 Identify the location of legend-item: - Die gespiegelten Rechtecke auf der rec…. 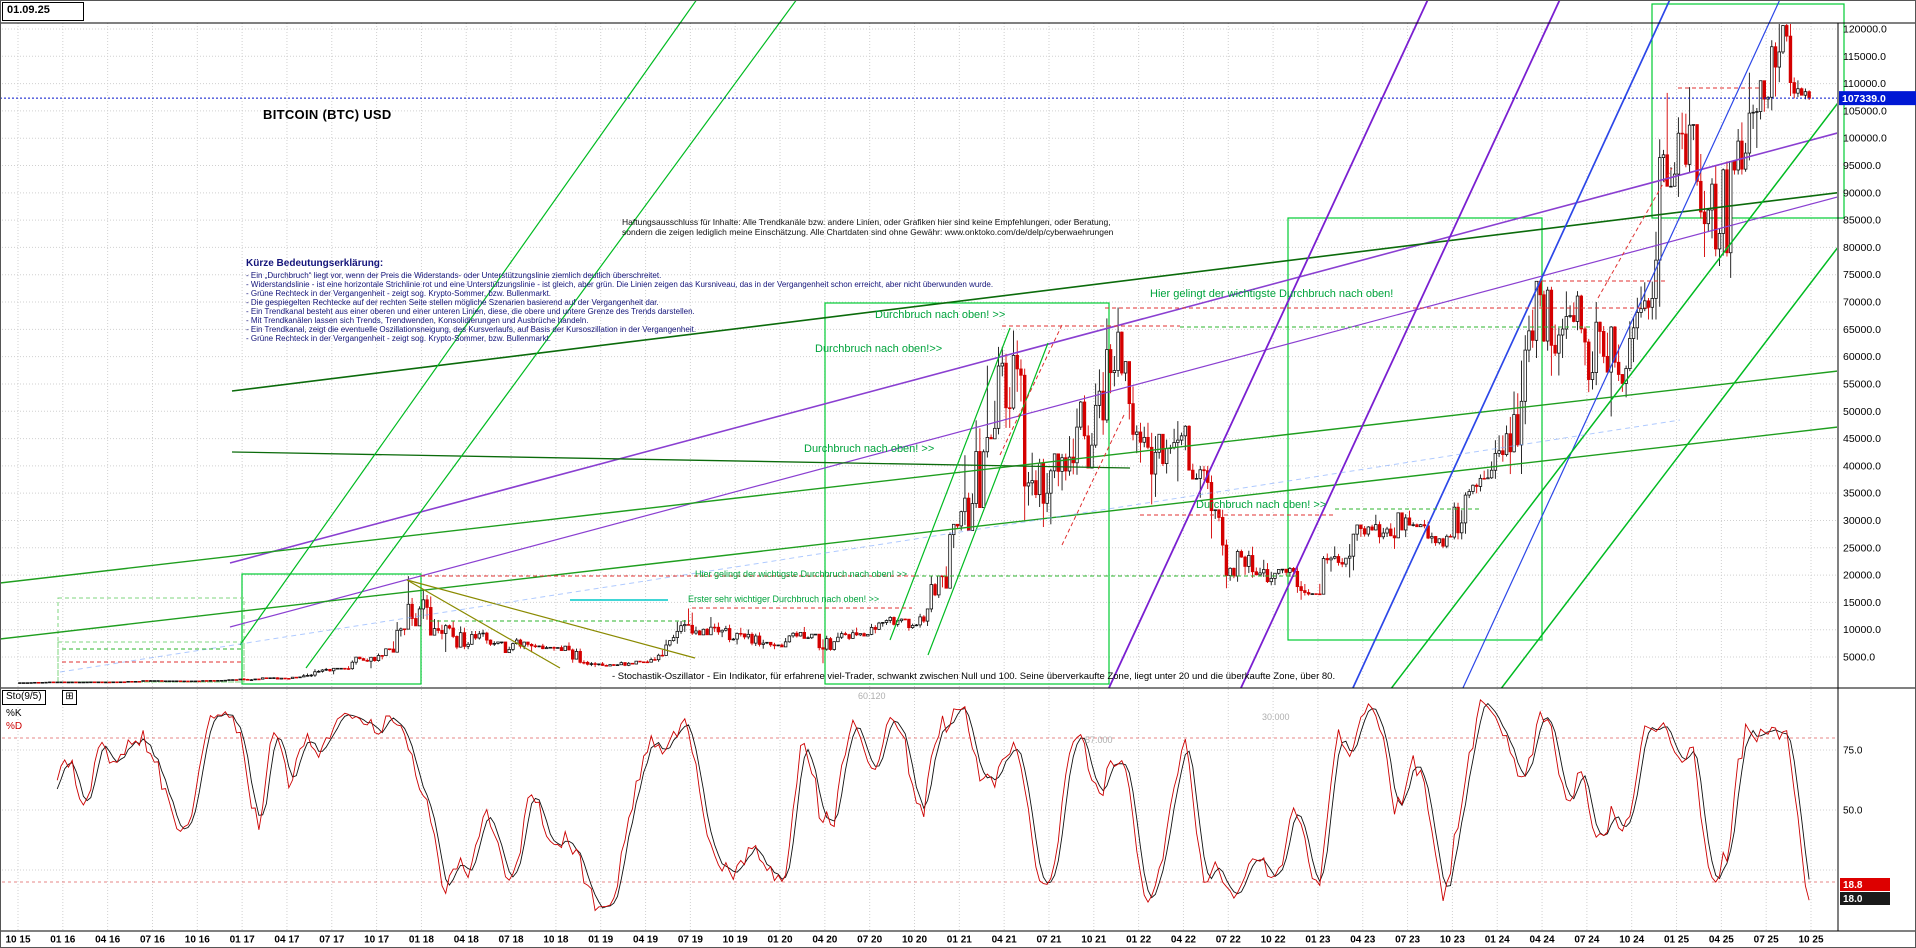
(452, 302).